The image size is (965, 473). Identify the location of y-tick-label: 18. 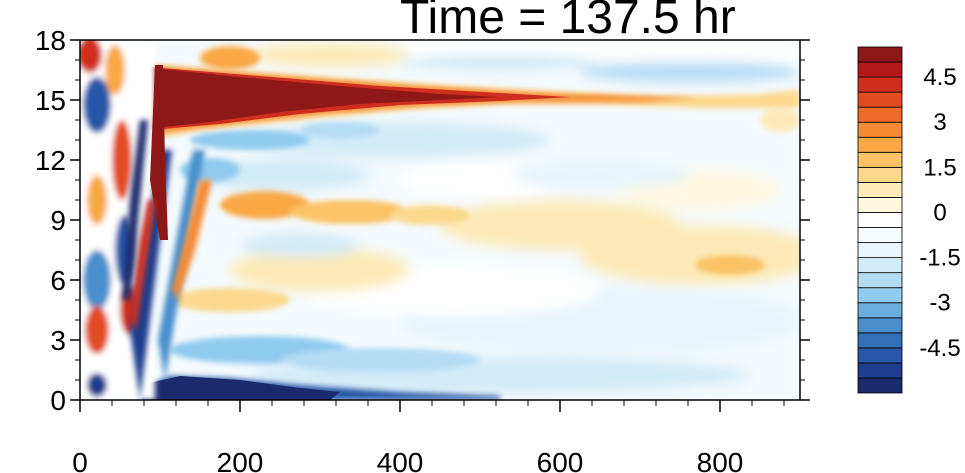
(50, 40).